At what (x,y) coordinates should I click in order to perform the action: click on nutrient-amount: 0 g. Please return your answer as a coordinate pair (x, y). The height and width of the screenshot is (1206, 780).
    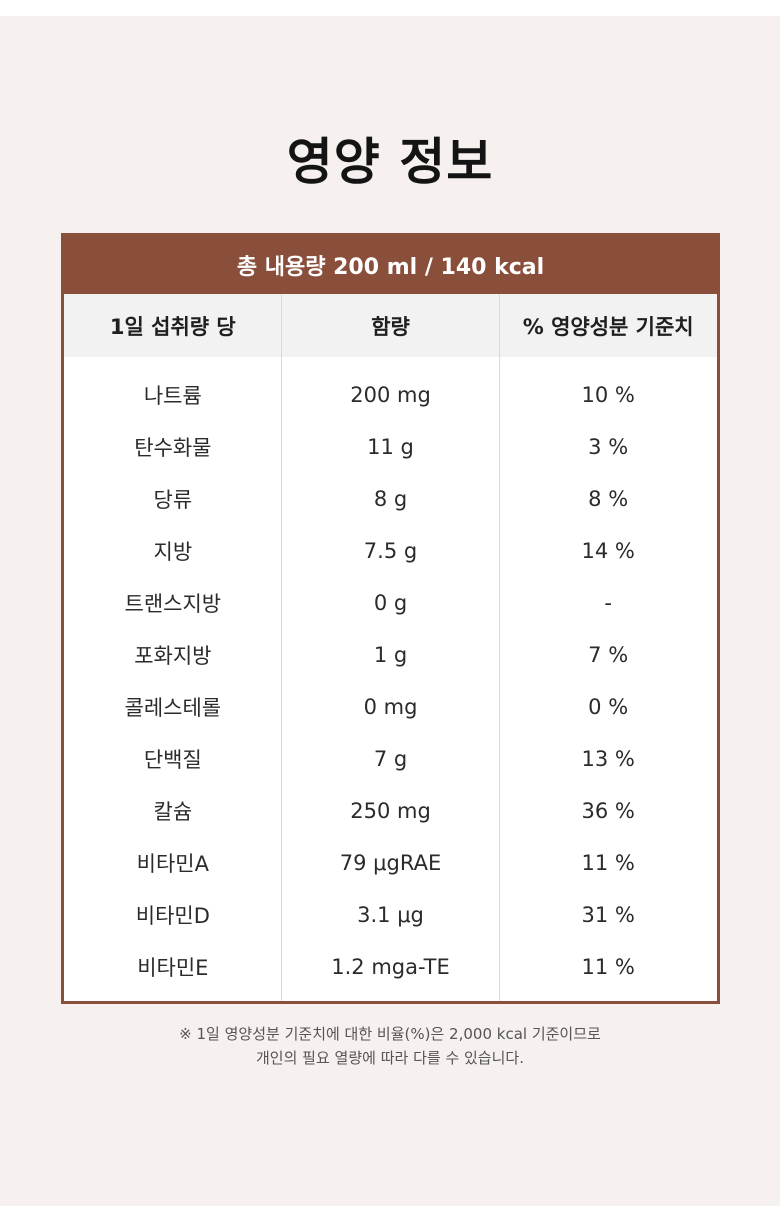
    Looking at the image, I should click on (390, 603).